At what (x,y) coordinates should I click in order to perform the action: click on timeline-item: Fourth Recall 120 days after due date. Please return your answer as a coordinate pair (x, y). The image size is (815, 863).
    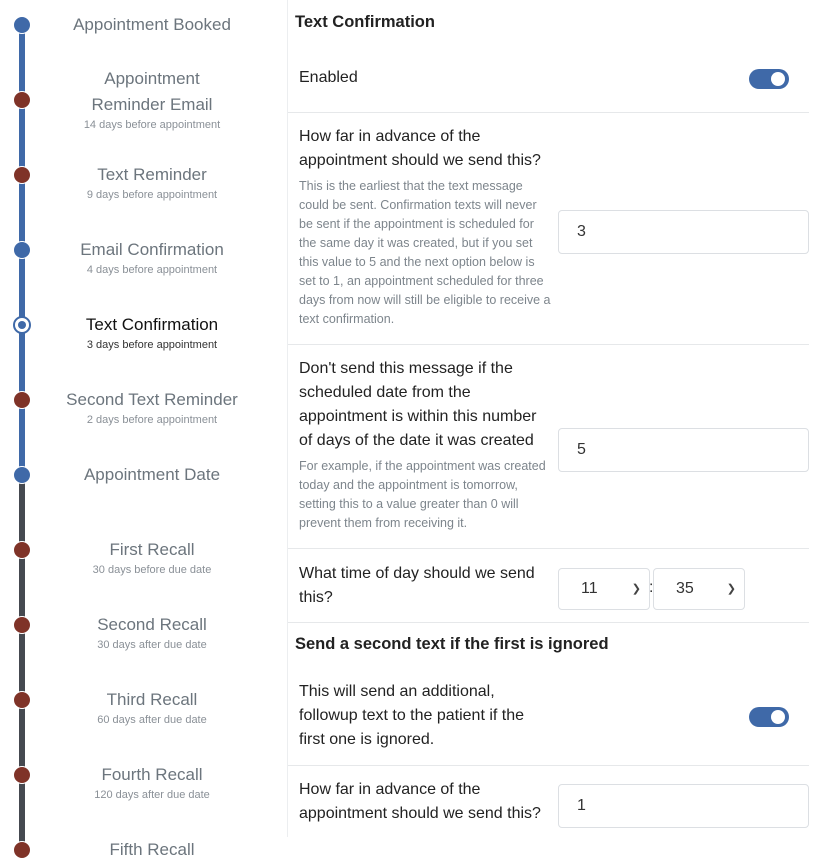
    Looking at the image, I should click on (152, 782).